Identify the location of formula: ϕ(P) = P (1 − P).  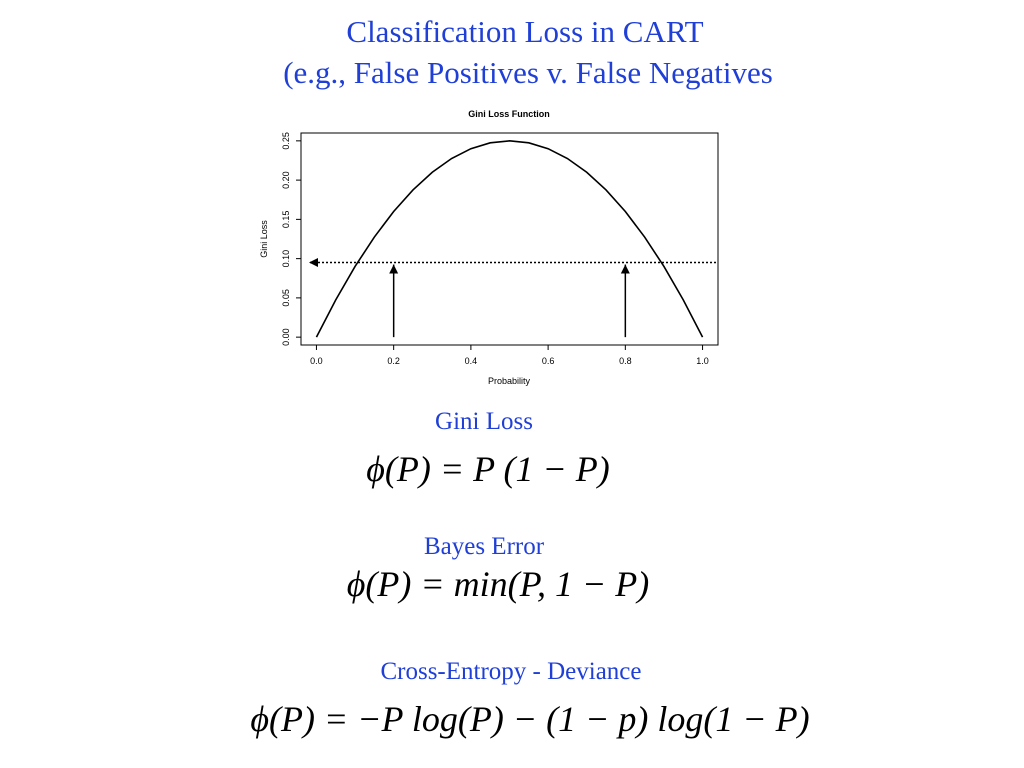
(488, 469).